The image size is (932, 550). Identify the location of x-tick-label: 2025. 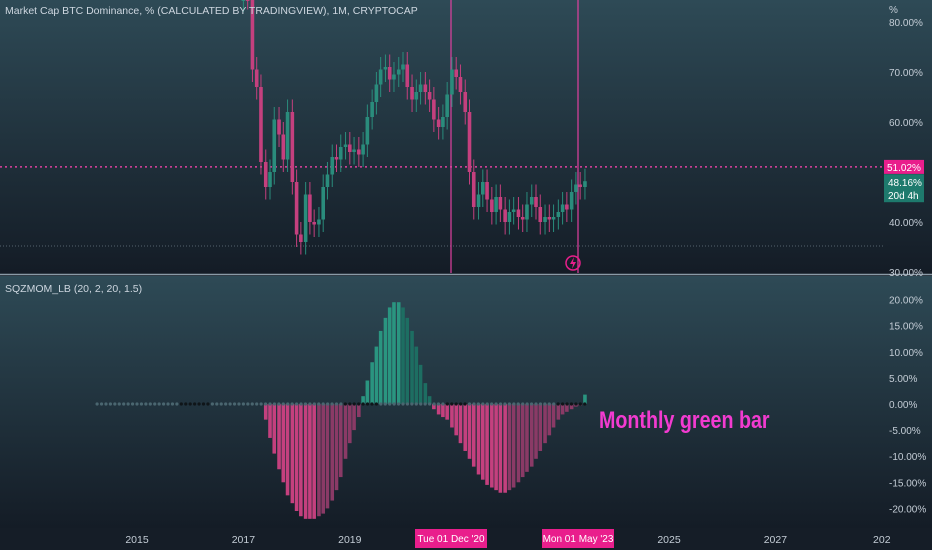
(669, 540).